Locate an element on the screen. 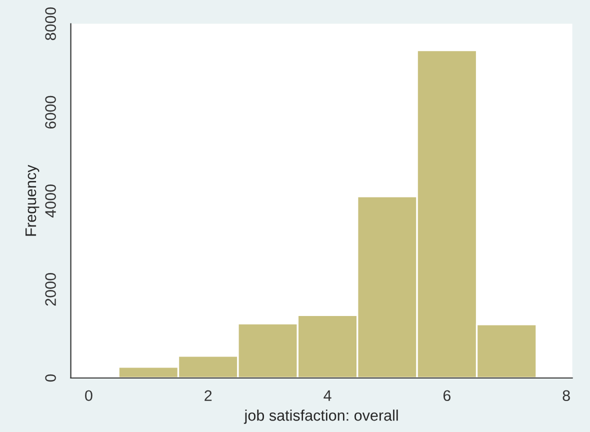 This screenshot has width=590, height=432. y-tick-label: 6000 is located at coordinates (50, 112).